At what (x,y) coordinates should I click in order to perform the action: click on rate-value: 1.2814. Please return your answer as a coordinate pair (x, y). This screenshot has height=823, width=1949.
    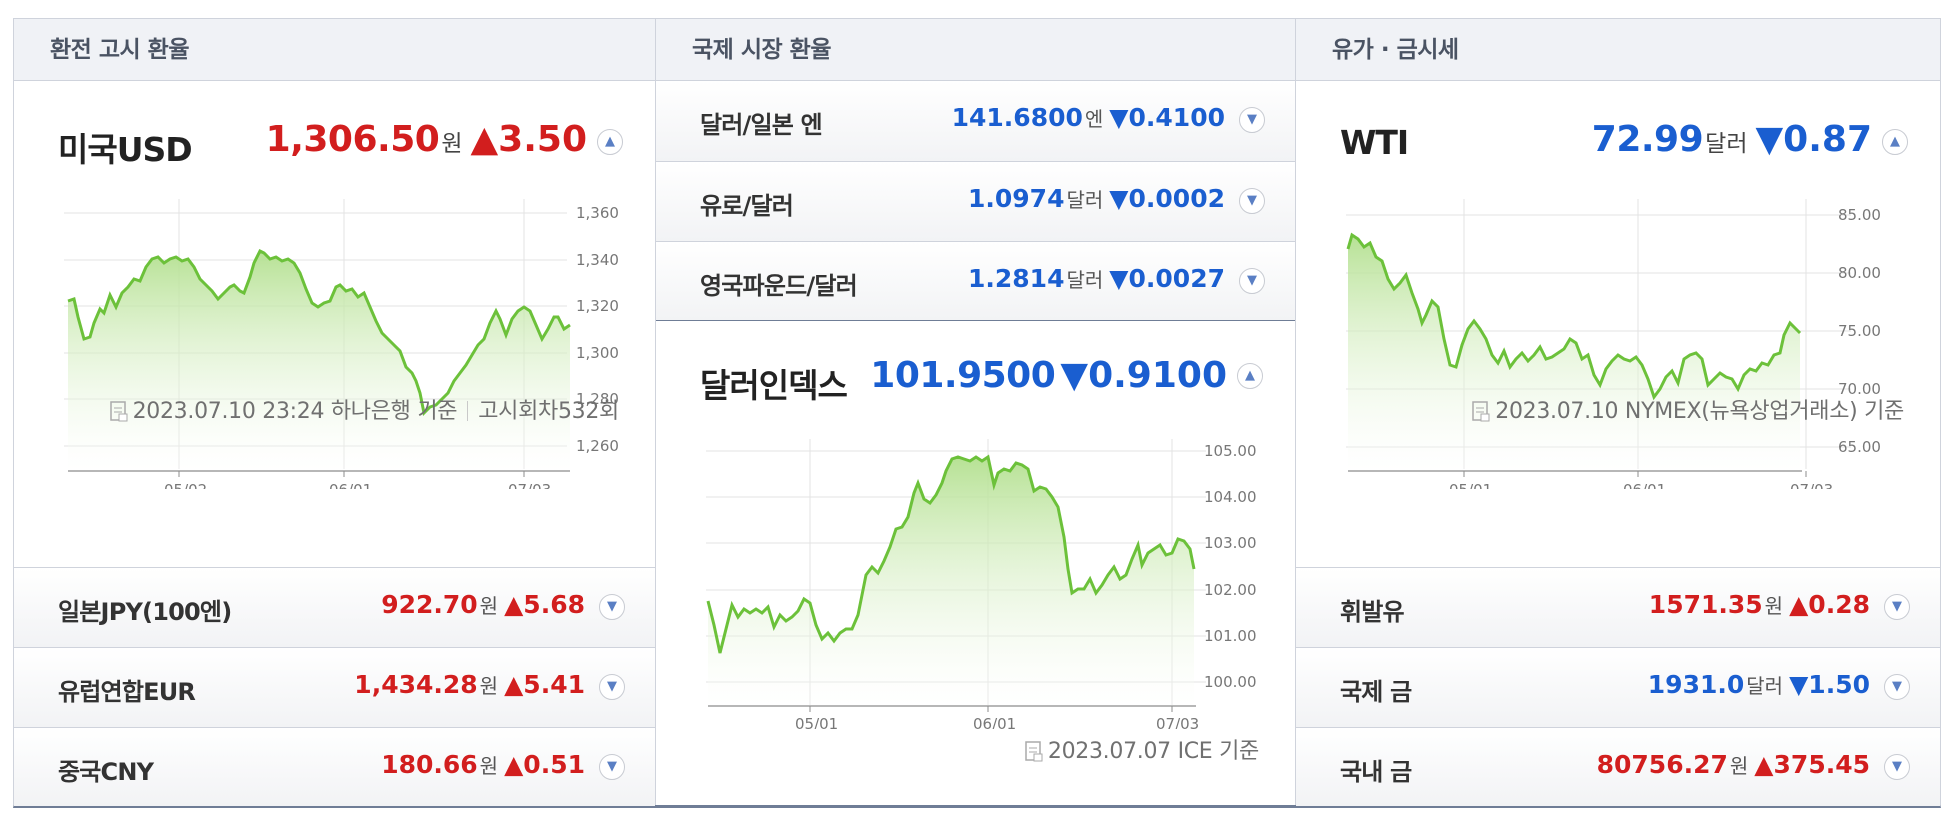
    Looking at the image, I should click on (1016, 278).